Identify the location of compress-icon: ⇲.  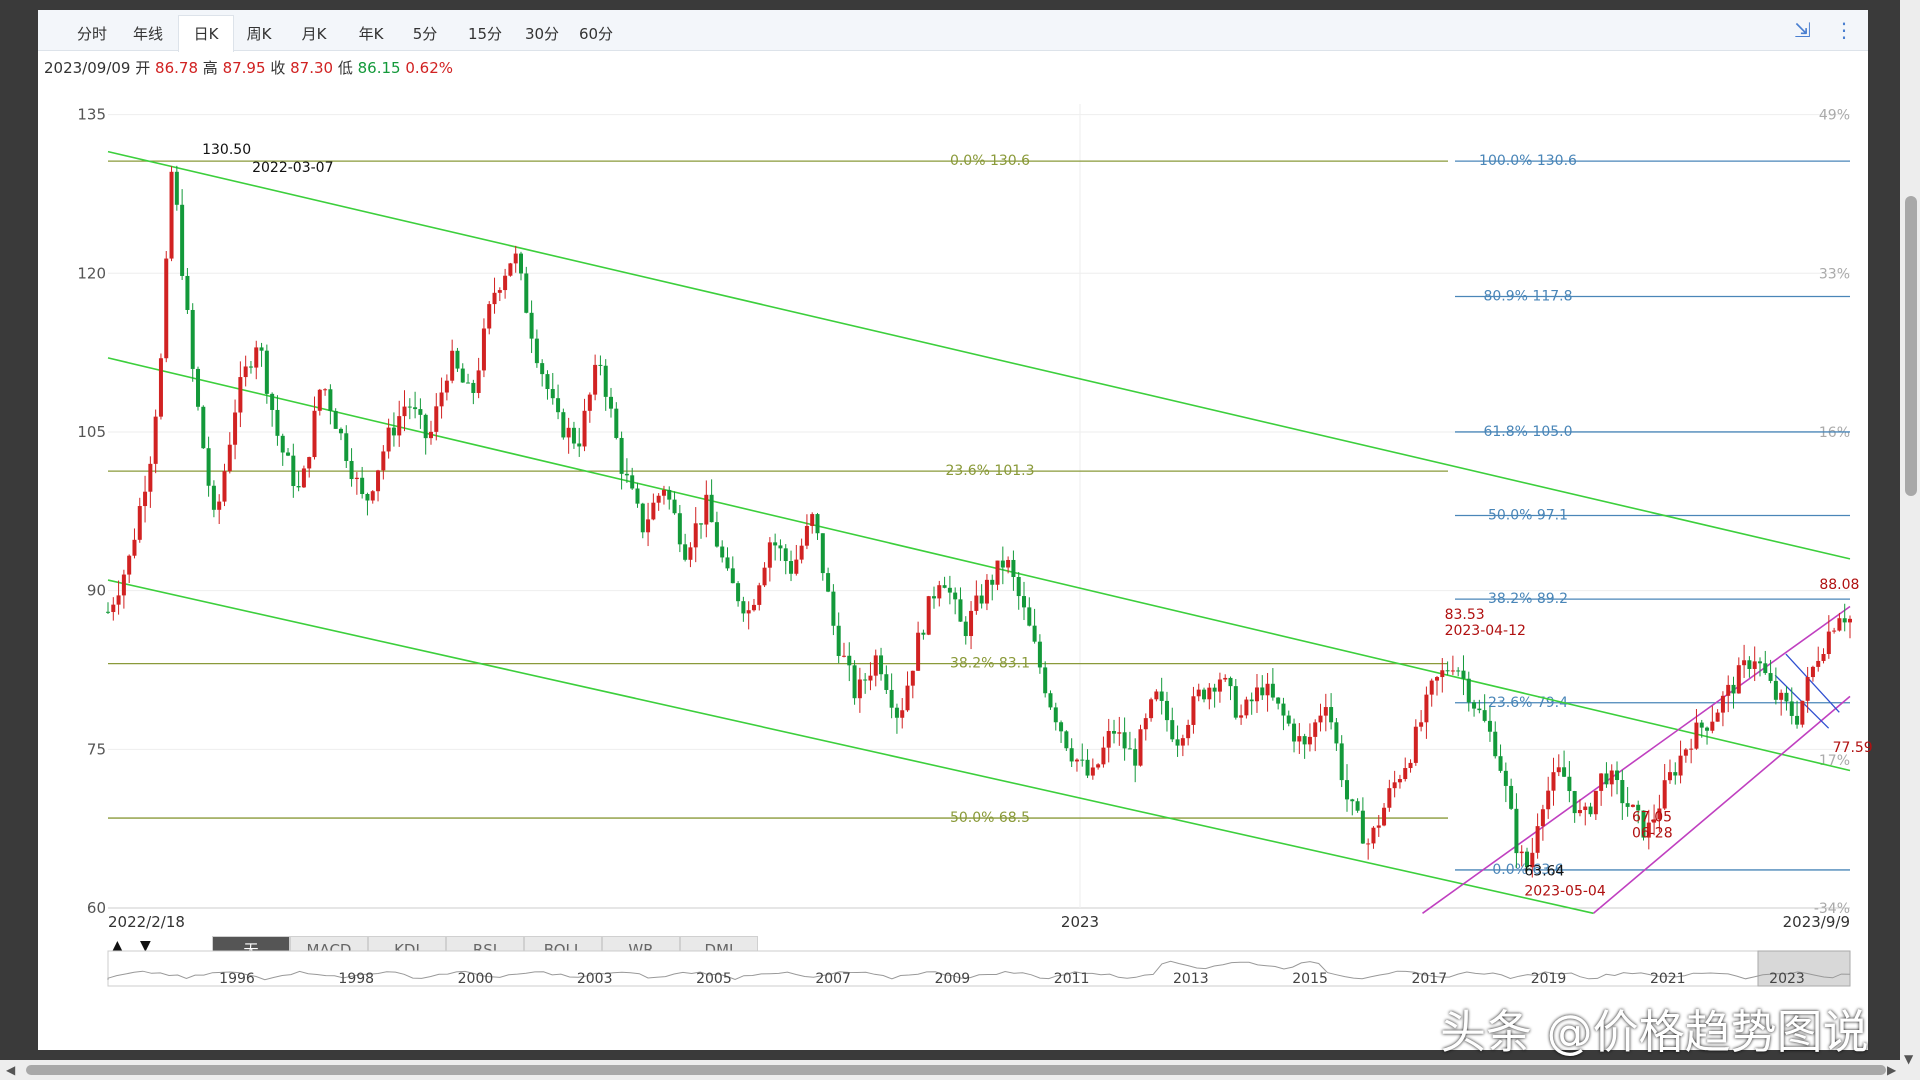
(1802, 30).